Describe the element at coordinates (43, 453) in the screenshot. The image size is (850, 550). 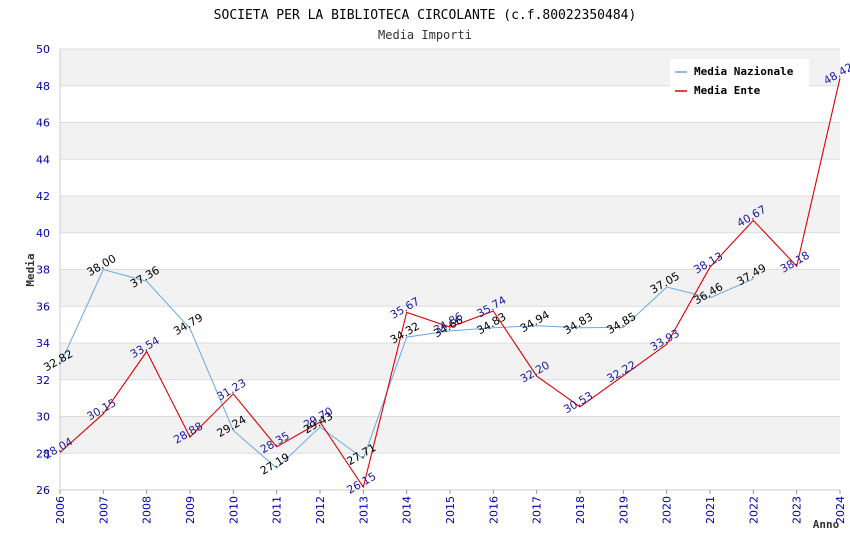
I see `y-tick-label: 28` at that location.